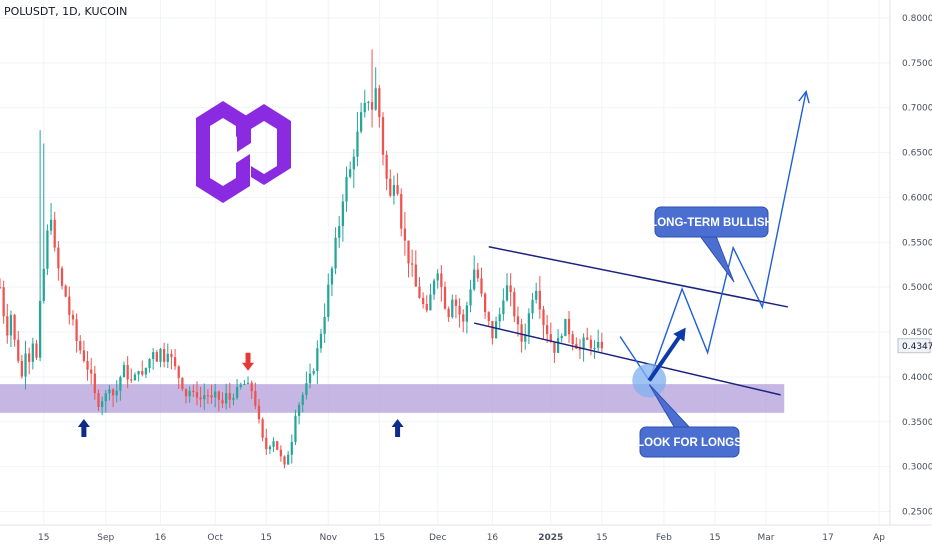  What do you see at coordinates (879, 538) in the screenshot?
I see `time-tick-label: Ap` at bounding box center [879, 538].